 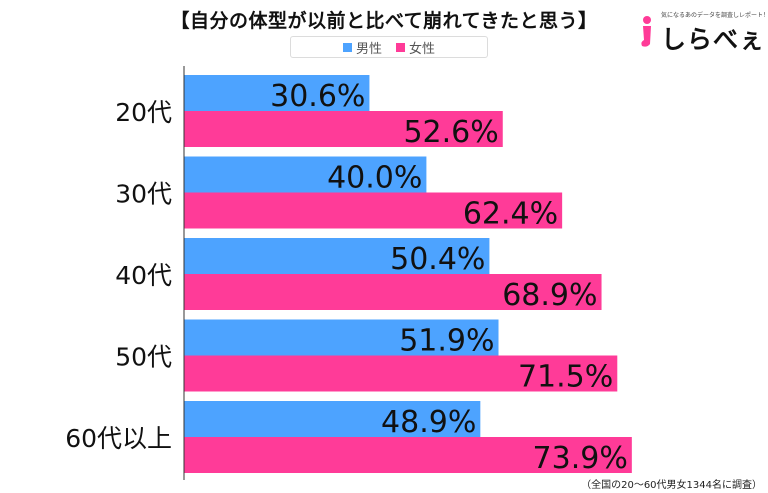 I want to click on legend-item-male: 男性, so click(x=362, y=47).